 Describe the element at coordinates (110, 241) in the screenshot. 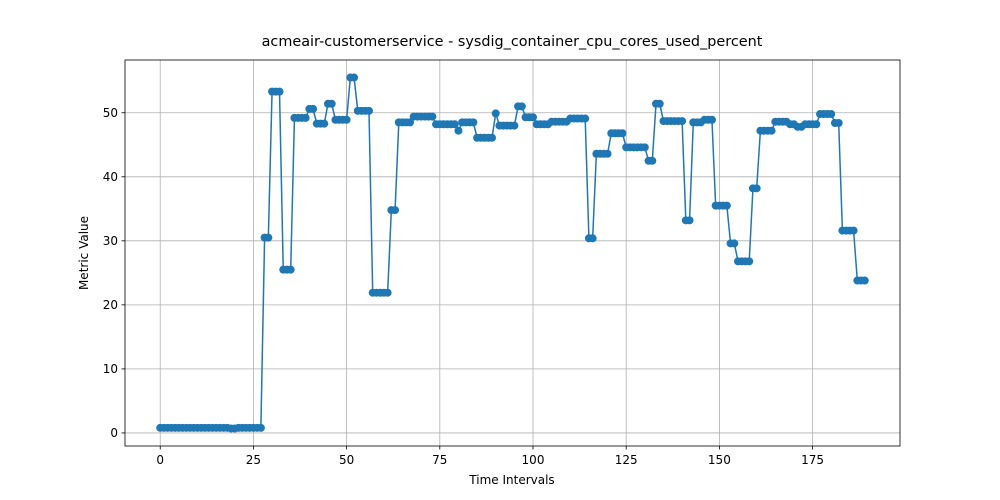

I see `y-tick-label: 30` at that location.